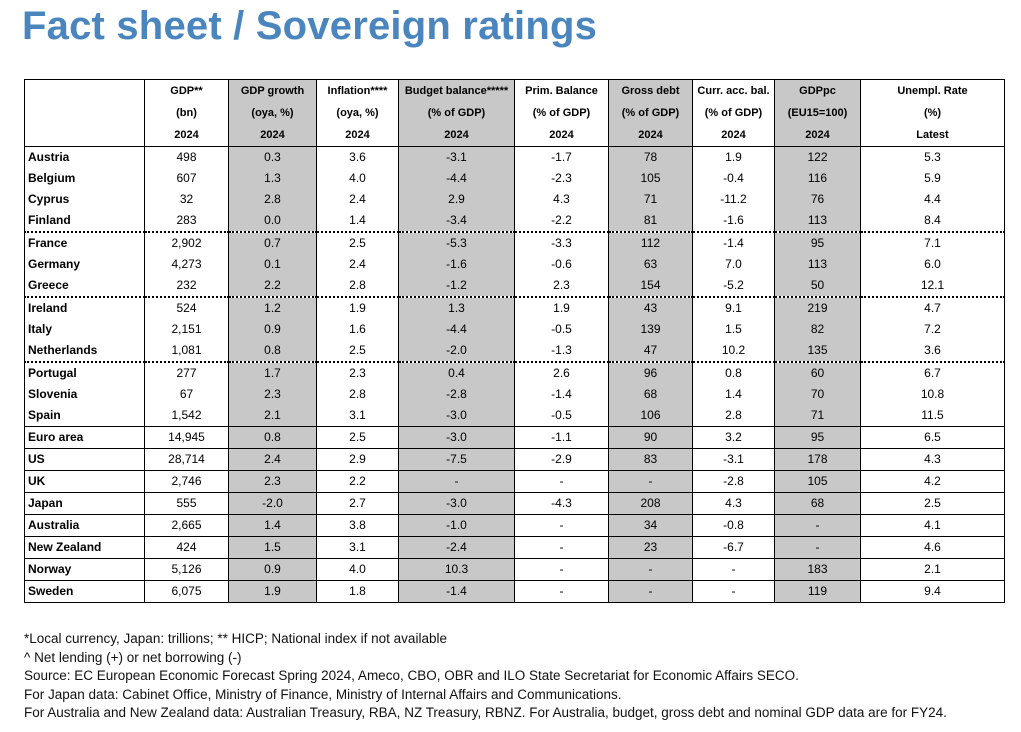 The height and width of the screenshot is (732, 1021). I want to click on table-row: Italy 2,151 0.9 1.6 -4.4 -0.5 139 1.5 82 7.2, so click(514, 329).